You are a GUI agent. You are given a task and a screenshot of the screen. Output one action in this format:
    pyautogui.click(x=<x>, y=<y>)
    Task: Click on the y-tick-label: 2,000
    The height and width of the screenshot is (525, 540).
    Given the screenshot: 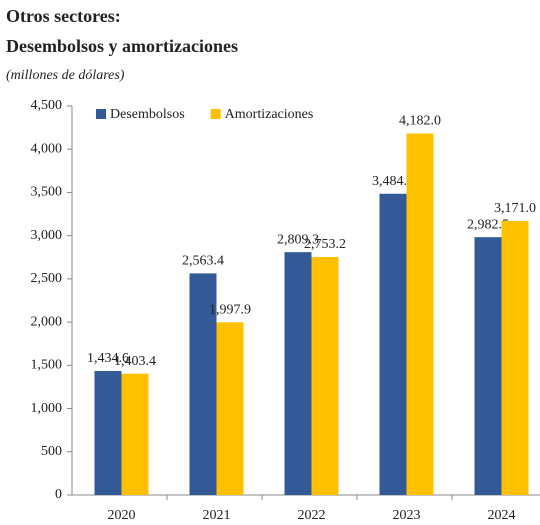 What is the action you would take?
    pyautogui.click(x=47, y=321)
    